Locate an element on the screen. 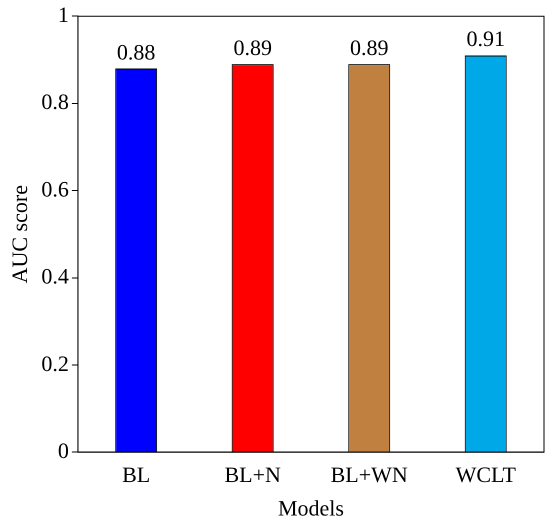 This screenshot has height=529, width=553. x-tick-label: WCLT is located at coordinates (486, 475).